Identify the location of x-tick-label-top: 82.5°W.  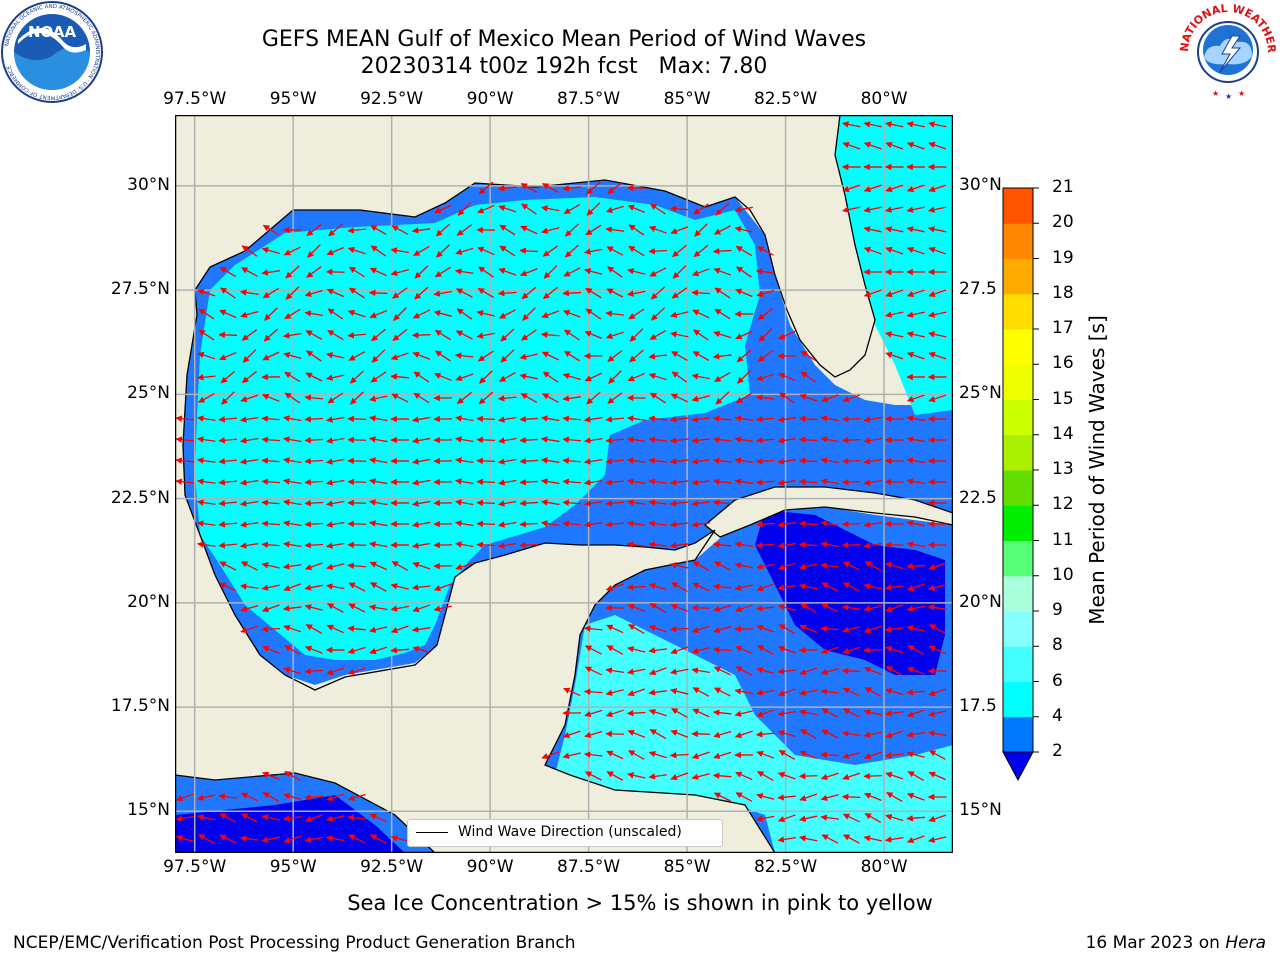
(785, 99).